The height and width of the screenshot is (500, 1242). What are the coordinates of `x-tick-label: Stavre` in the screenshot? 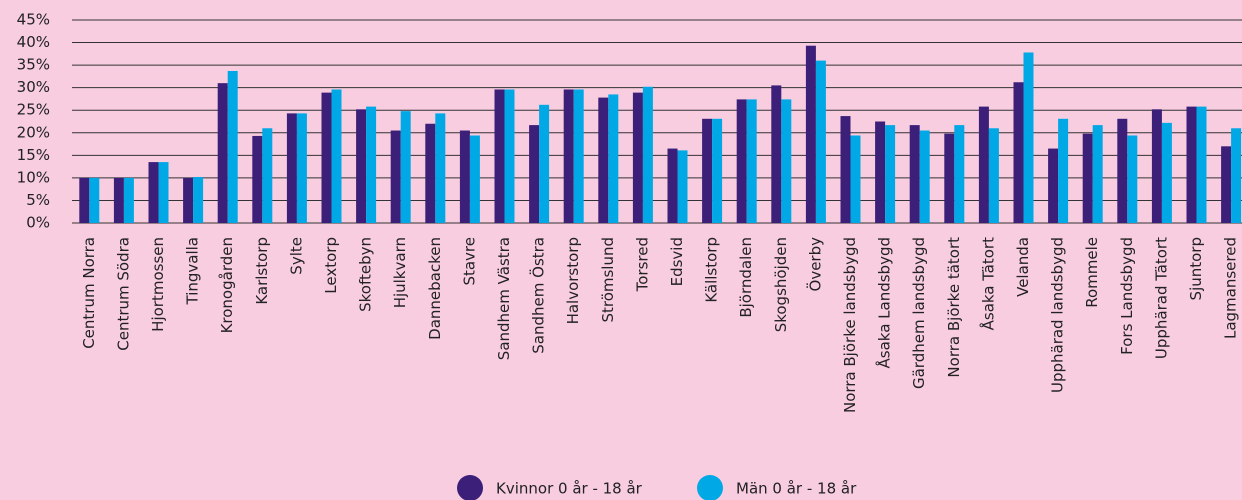 It's located at (469, 261).